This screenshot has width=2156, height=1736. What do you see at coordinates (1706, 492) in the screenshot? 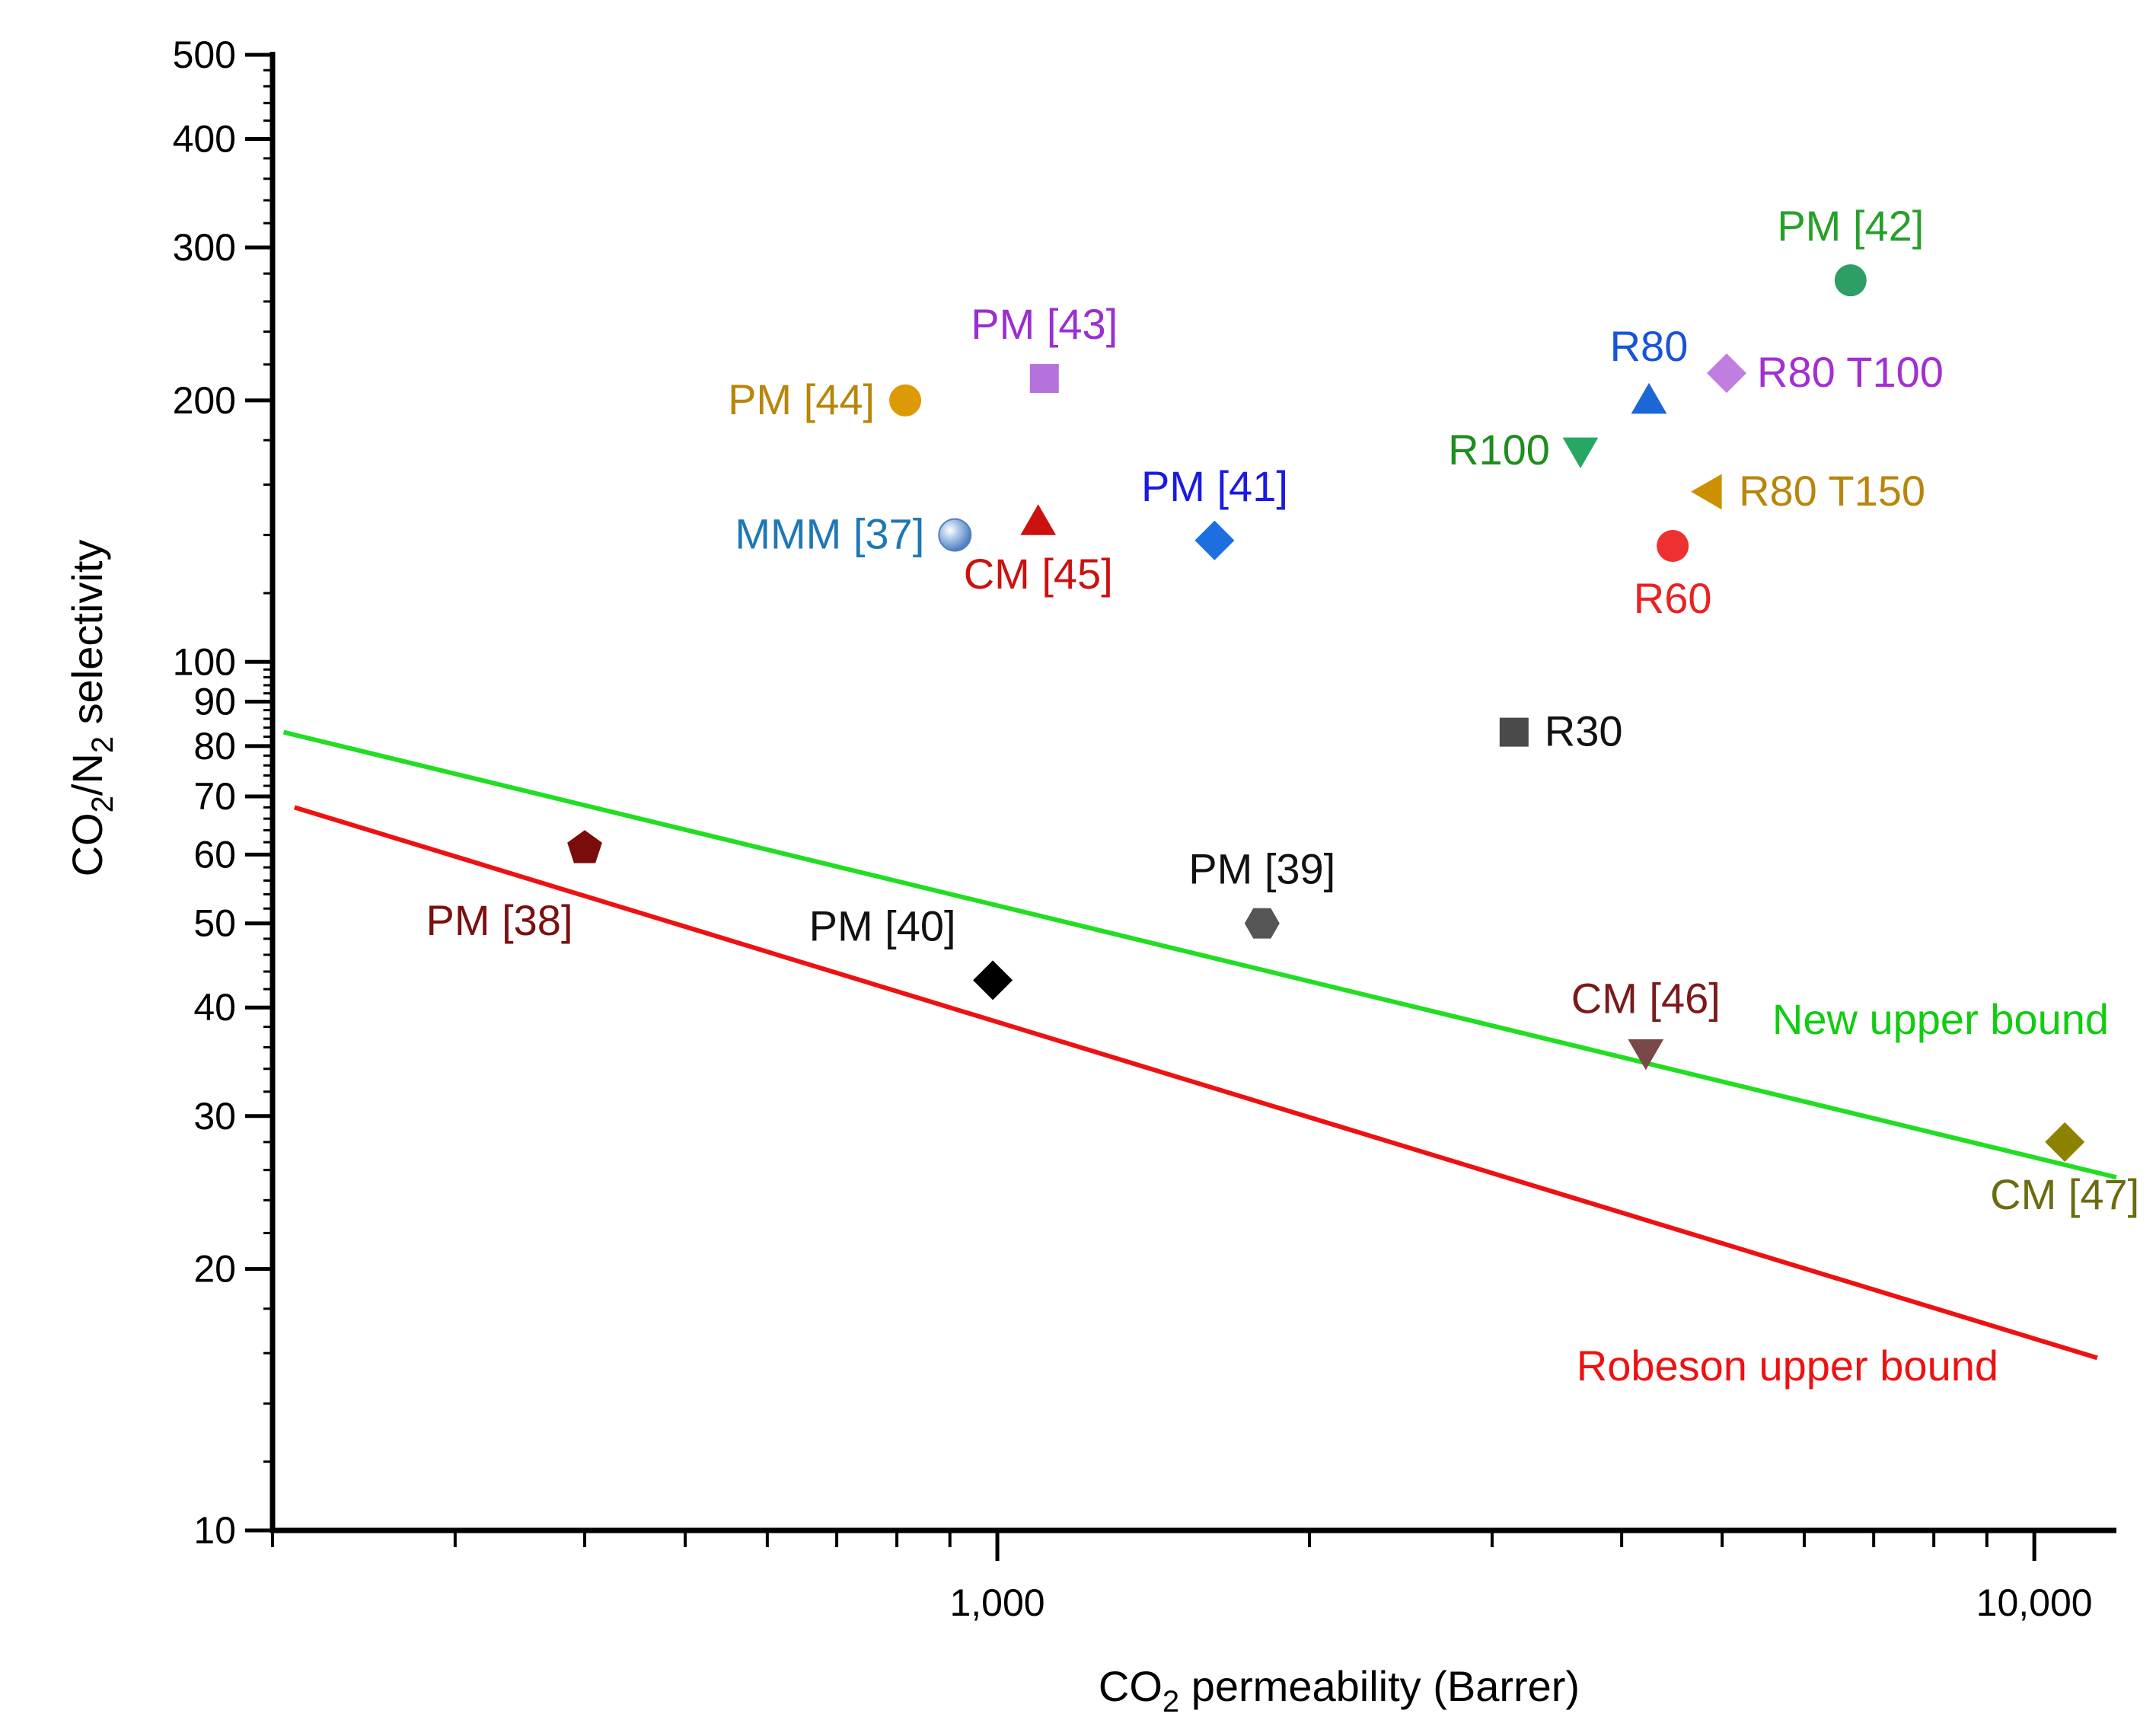
I see `marker-r80-t150` at bounding box center [1706, 492].